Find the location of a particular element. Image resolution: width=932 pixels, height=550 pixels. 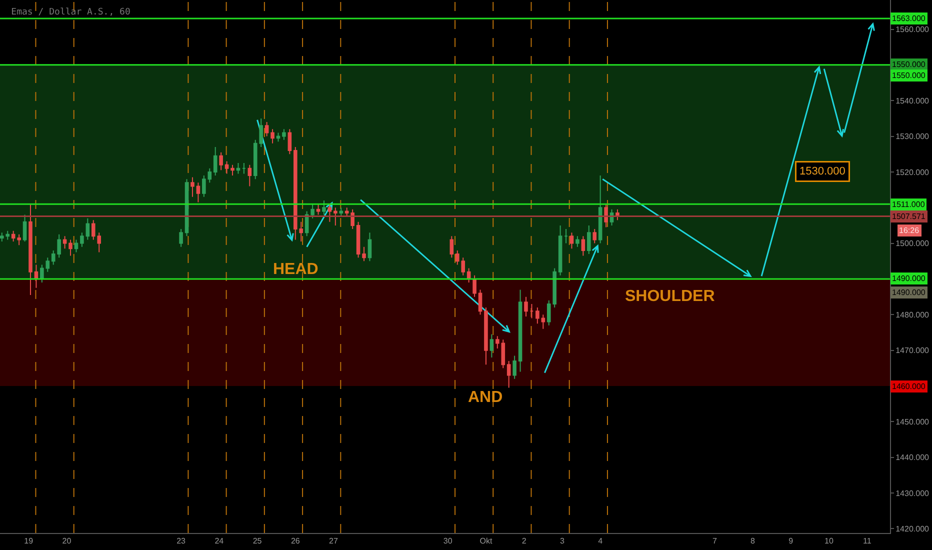

annotation: SHOULDER is located at coordinates (670, 296).